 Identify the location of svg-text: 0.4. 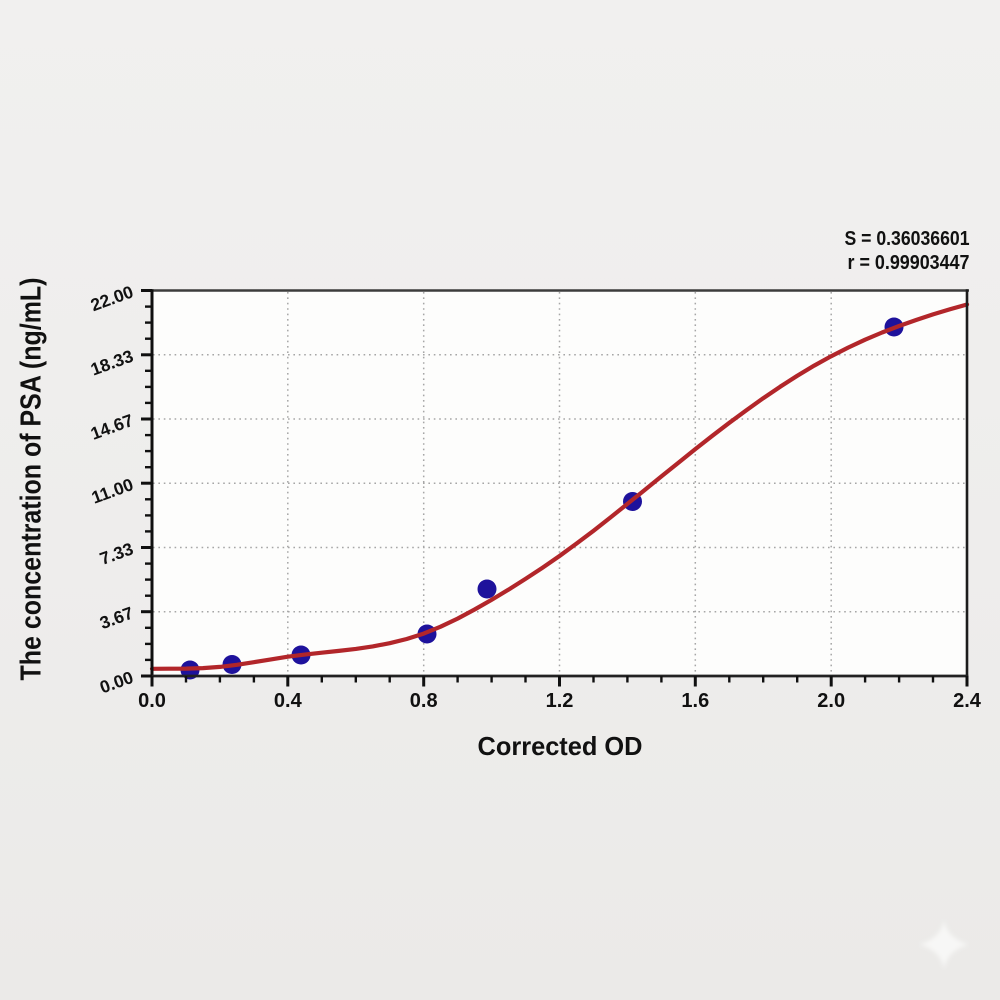
(288, 701).